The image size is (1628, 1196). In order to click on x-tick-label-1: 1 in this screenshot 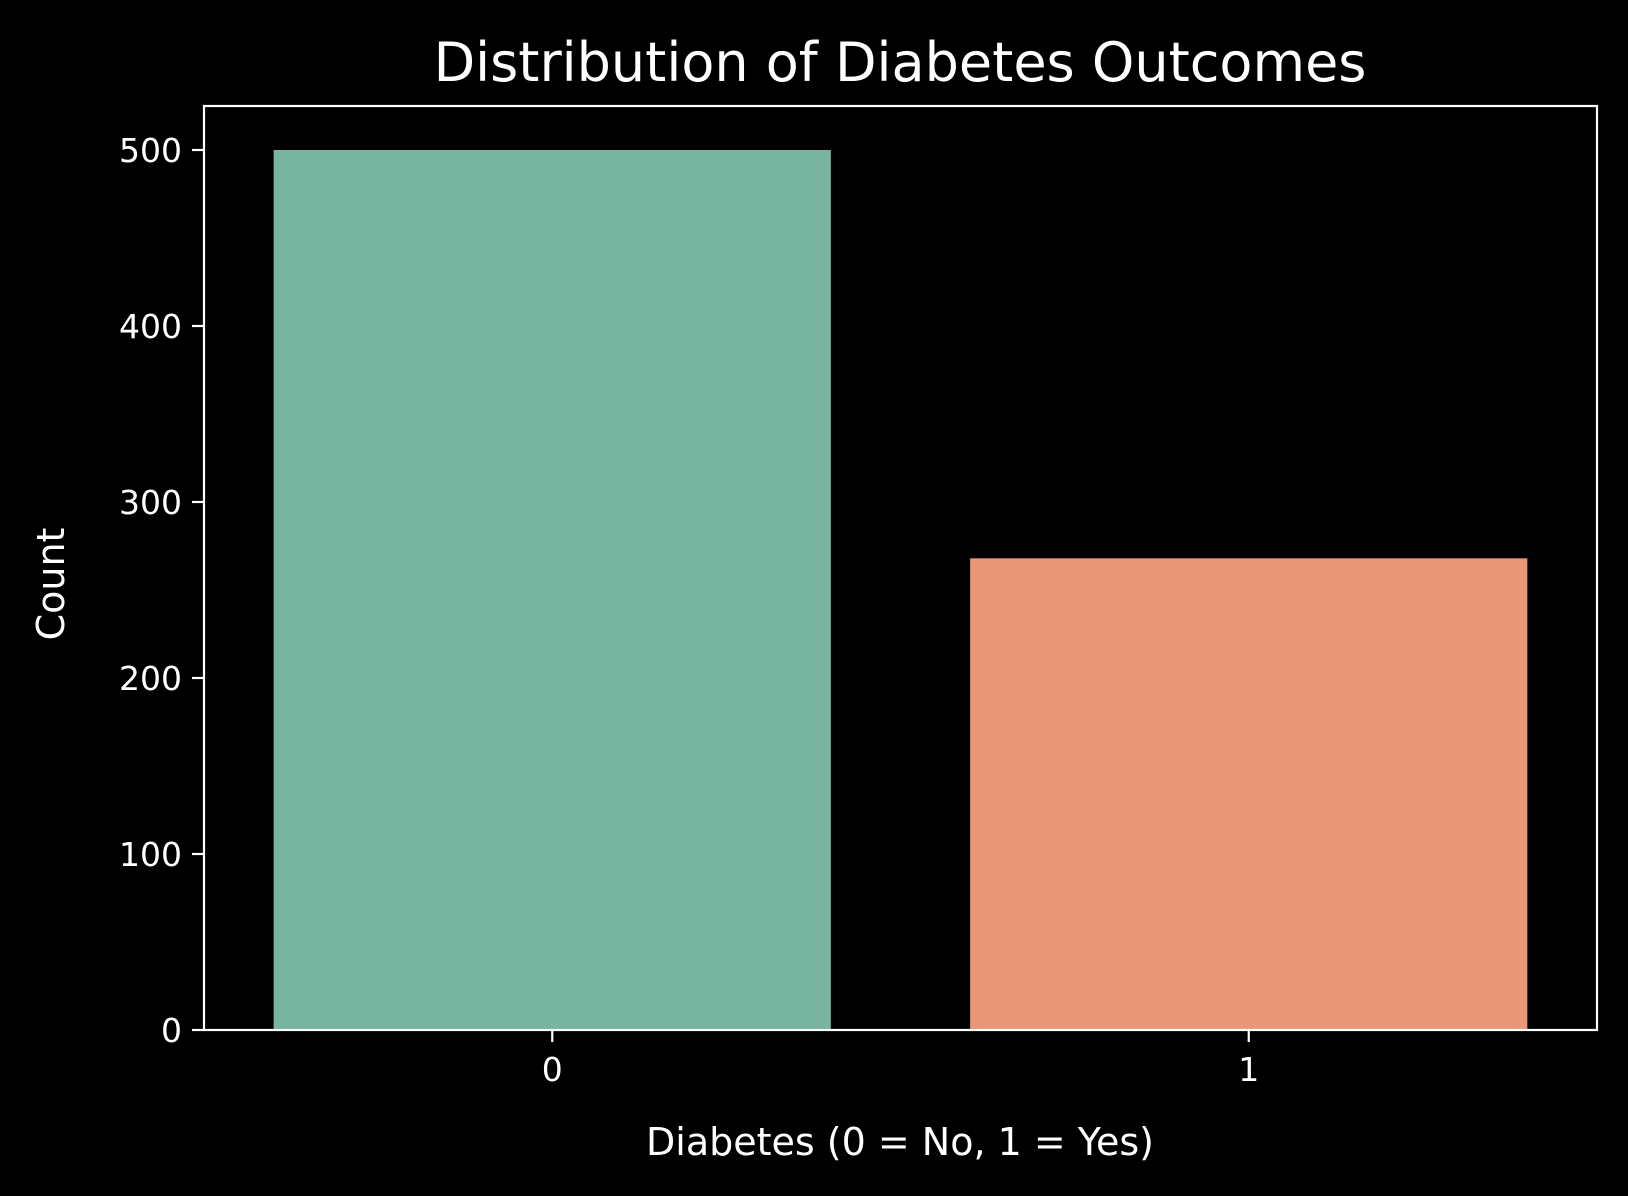, I will do `click(1248, 1069)`.